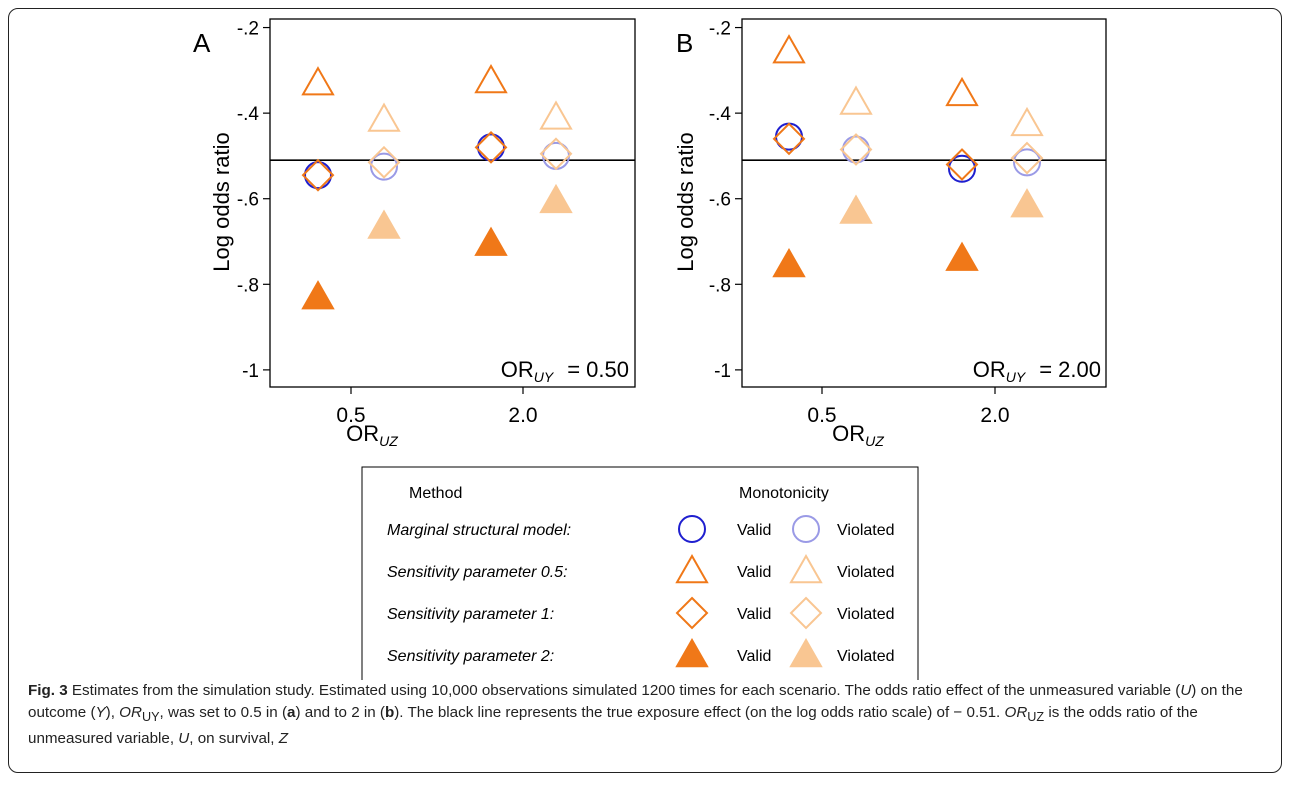 Image resolution: width=1295 pixels, height=785 pixels. What do you see at coordinates (692, 613) in the screenshot?
I see `legend-marker-valid-diamond` at bounding box center [692, 613].